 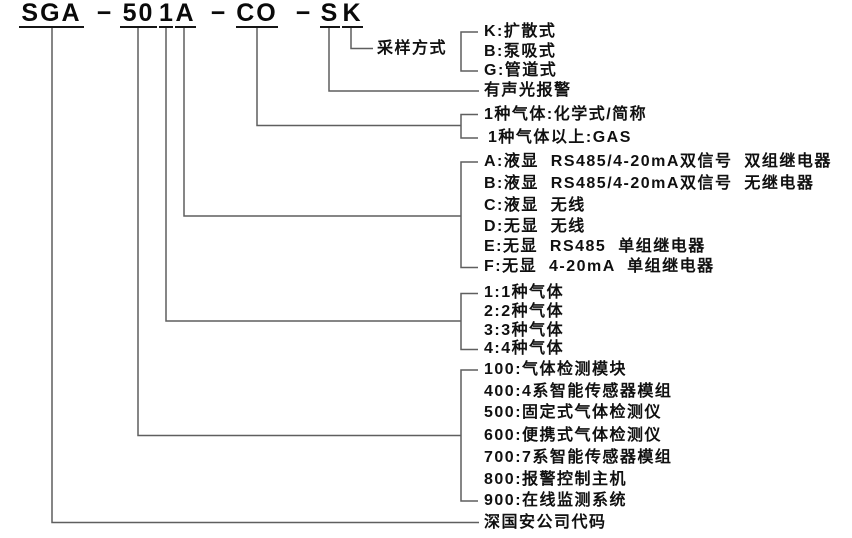 What do you see at coordinates (545, 522) in the screenshot?
I see `company-code-label: 深国安公司代码` at bounding box center [545, 522].